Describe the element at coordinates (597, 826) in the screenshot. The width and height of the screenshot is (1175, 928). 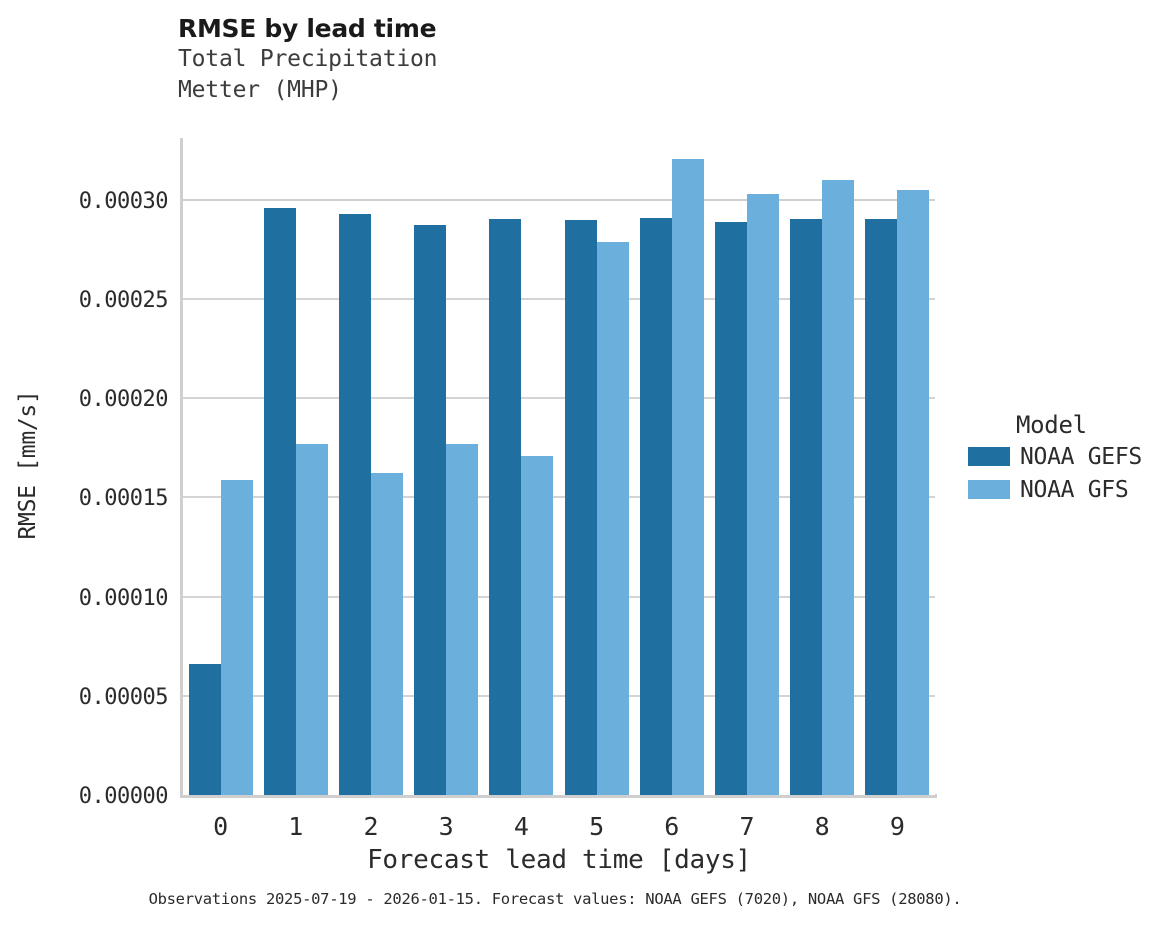
I see `x-tick-label: 5` at that location.